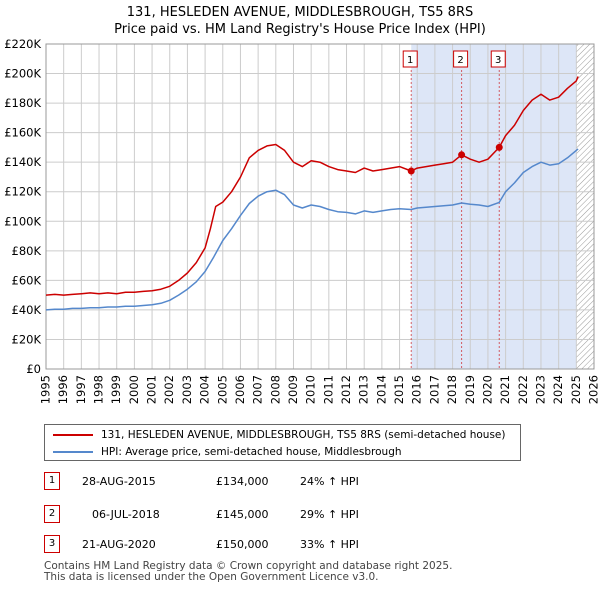  I want to click on sale-vlines, so click(455, 219).